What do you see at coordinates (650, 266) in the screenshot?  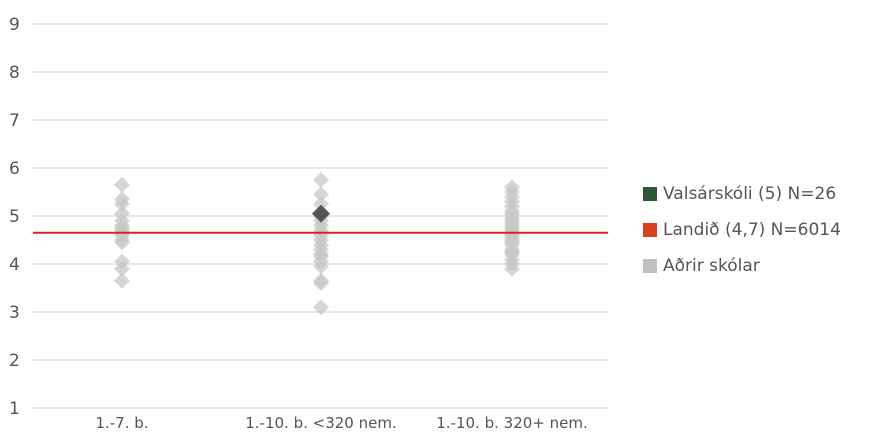 I see `legend-swatch-other-schools` at bounding box center [650, 266].